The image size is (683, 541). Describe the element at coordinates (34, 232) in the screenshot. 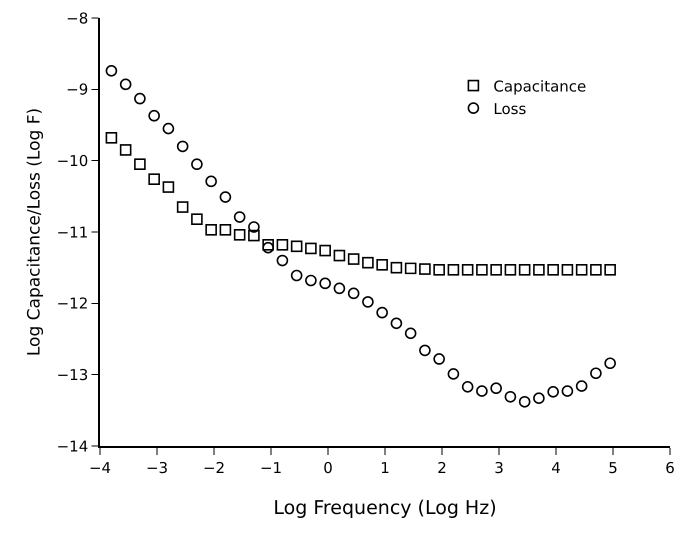

I see `y-axis-title: Log Capacitance/Loss (Log F)` at that location.